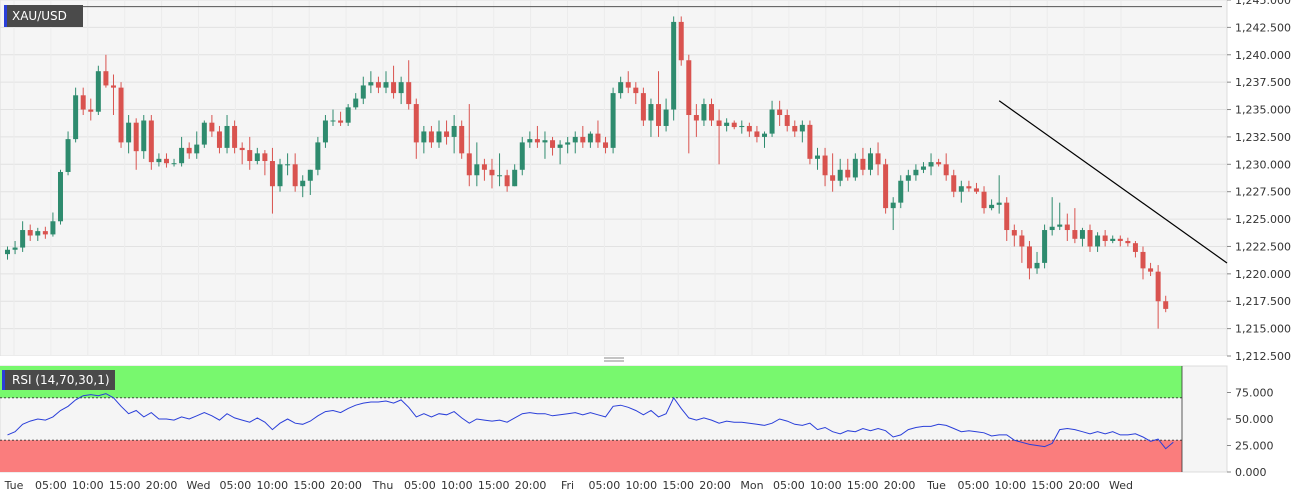 The width and height of the screenshot is (1299, 498). What do you see at coordinates (125, 485) in the screenshot?
I see `time-tick-label: 15:00` at bounding box center [125, 485].